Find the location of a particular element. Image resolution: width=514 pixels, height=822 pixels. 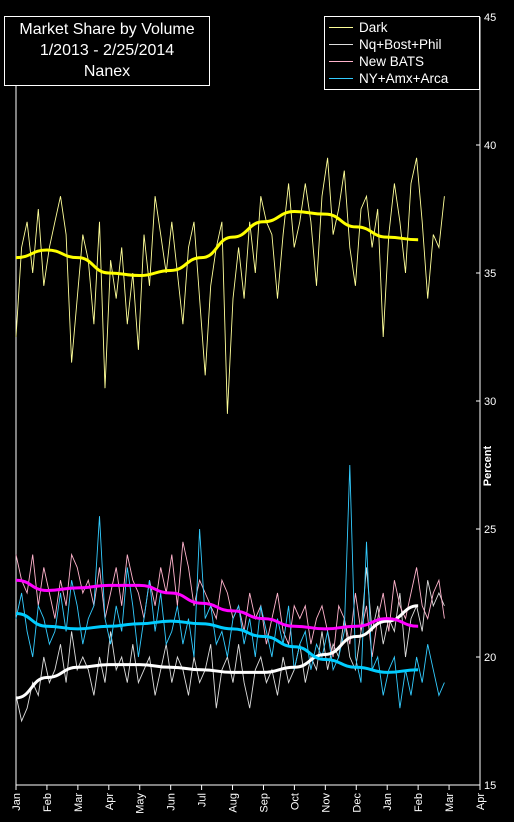

x-tick-label: Dec is located at coordinates (357, 803).